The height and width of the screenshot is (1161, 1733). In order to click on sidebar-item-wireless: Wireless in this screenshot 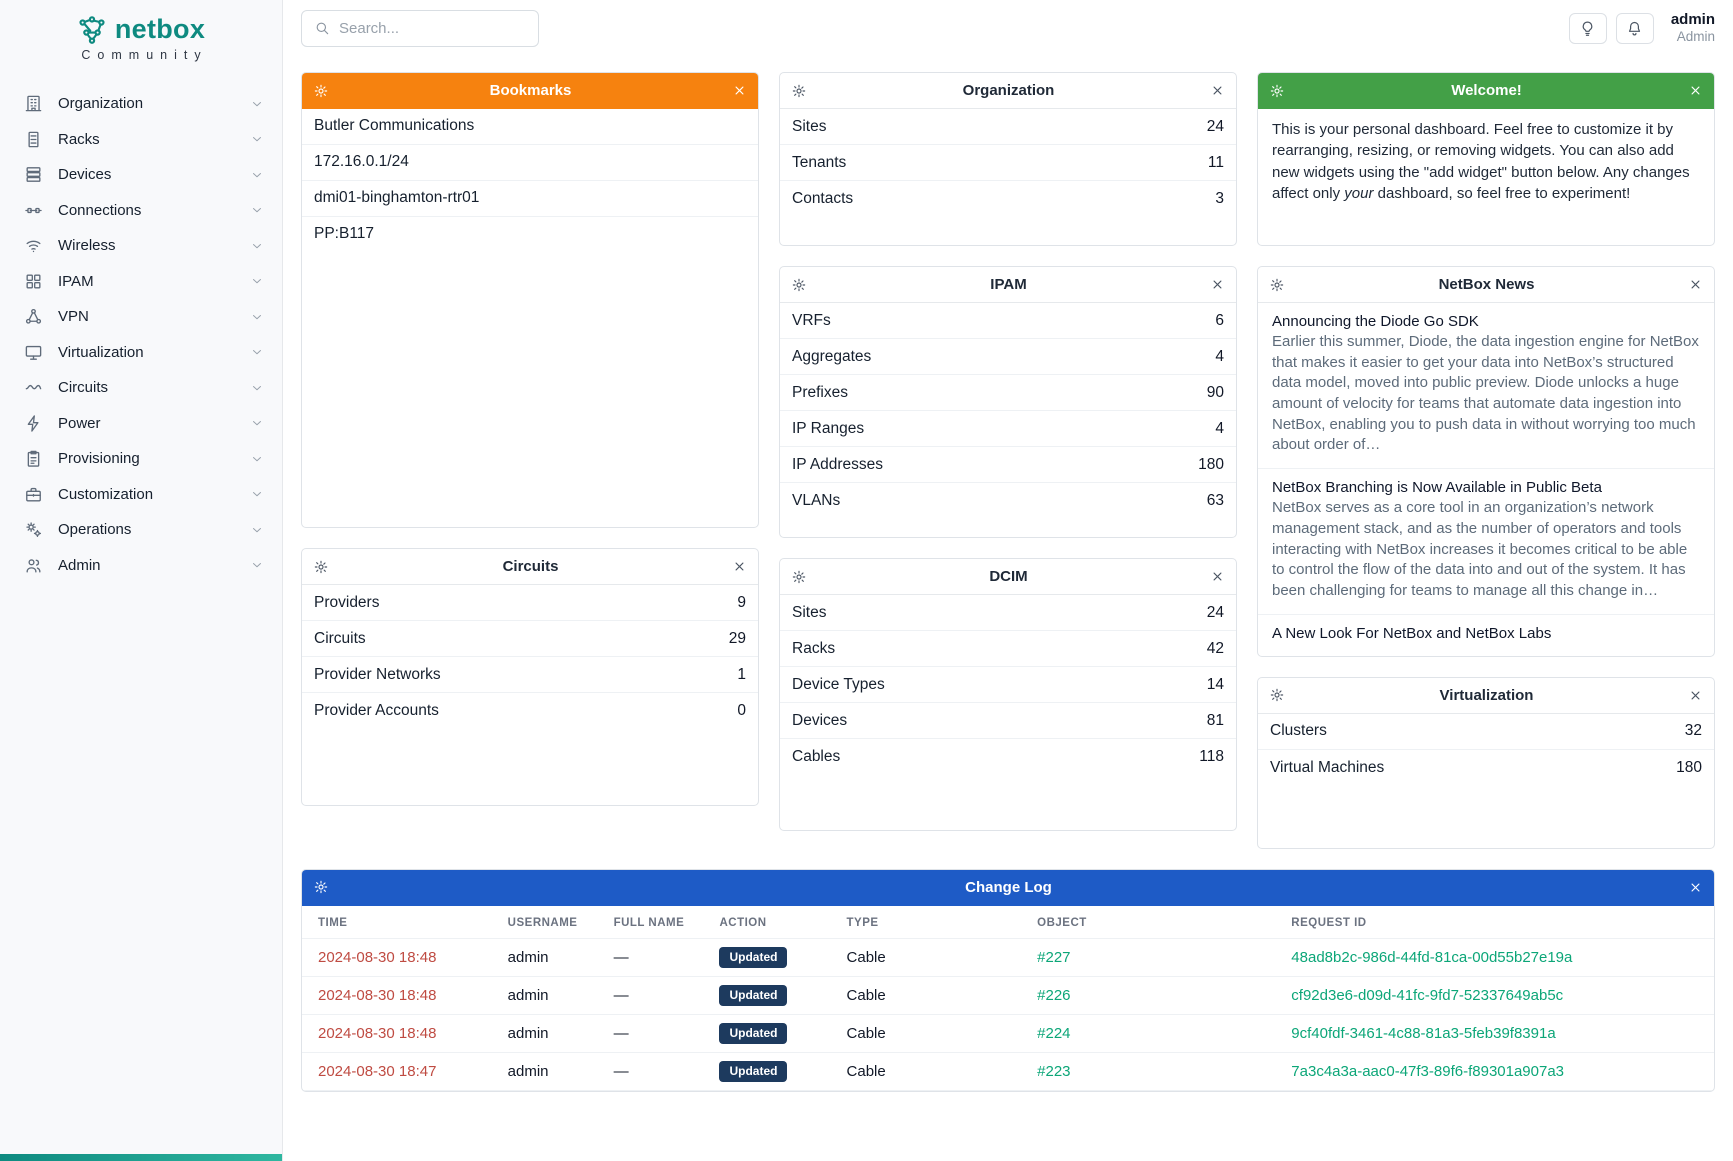, I will do `click(141, 246)`.